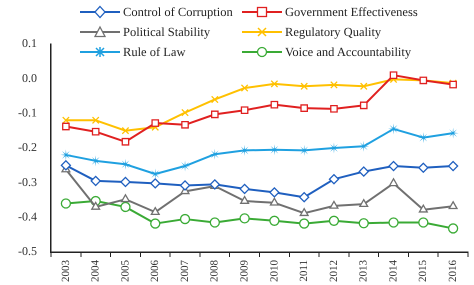  Describe the element at coordinates (423, 271) in the screenshot. I see `x-tick-label: 2015` at that location.